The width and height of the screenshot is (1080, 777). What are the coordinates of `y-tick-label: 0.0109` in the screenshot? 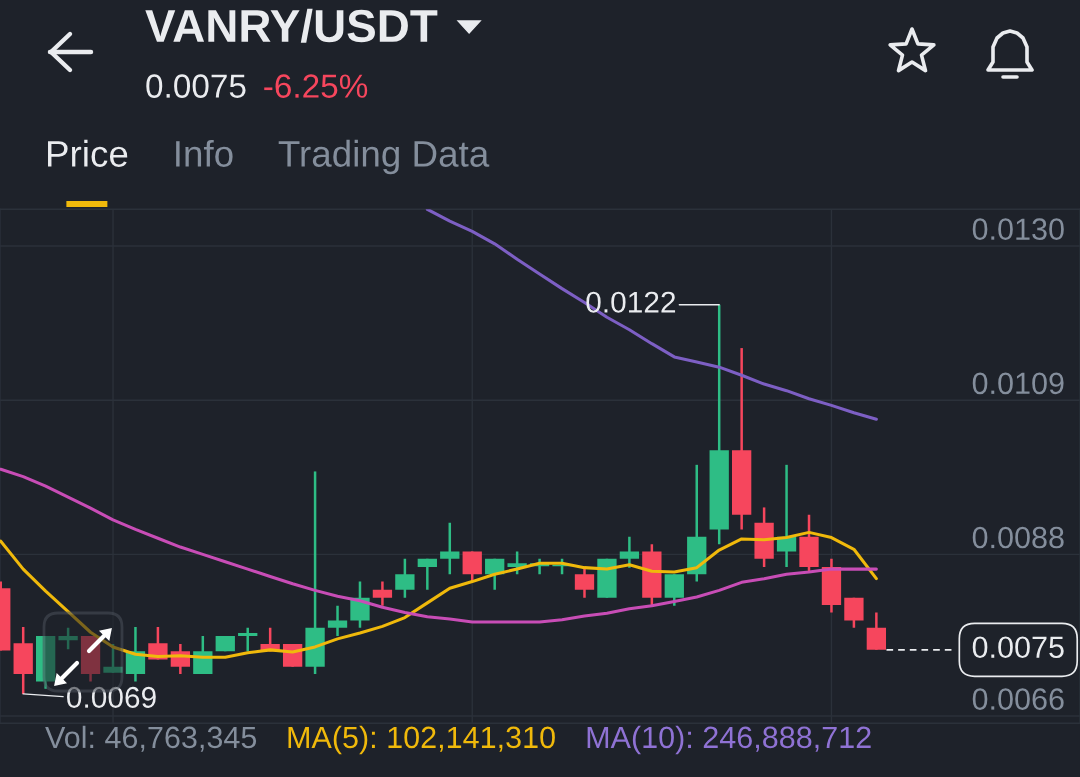 It's located at (1018, 383).